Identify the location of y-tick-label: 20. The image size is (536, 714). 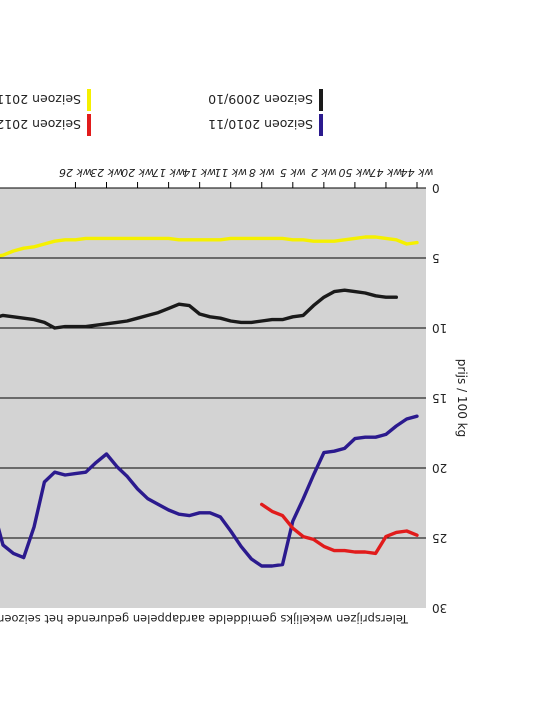
(439, 468).